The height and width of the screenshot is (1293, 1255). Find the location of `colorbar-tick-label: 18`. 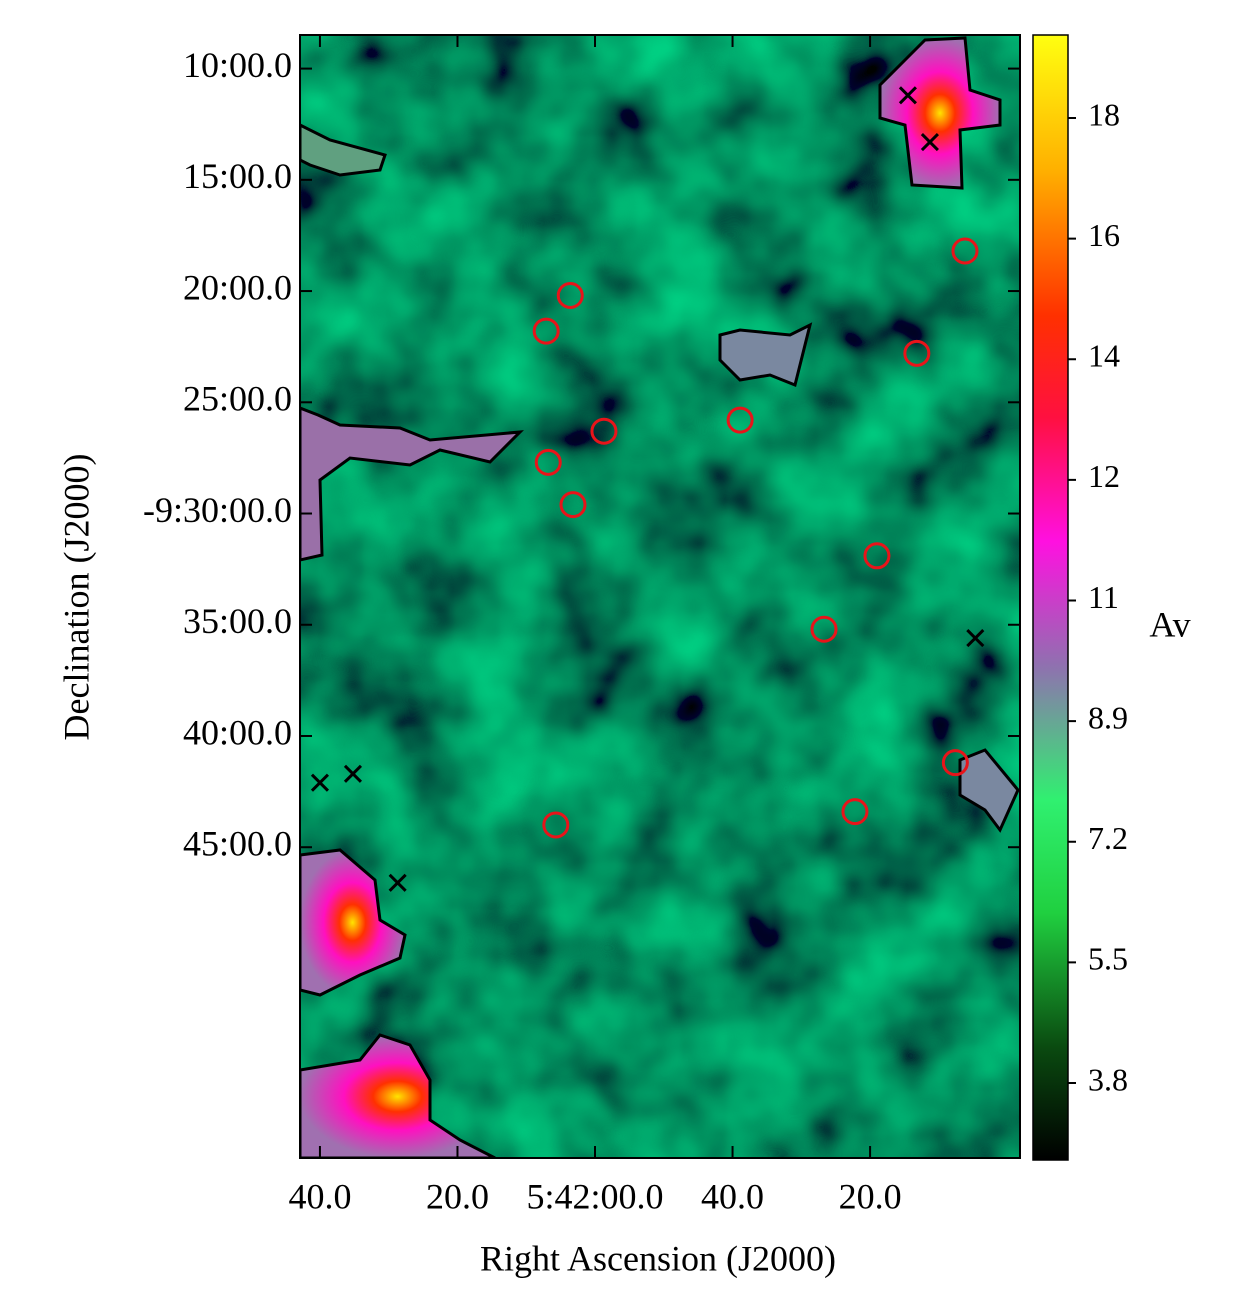

colorbar-tick-label: 18 is located at coordinates (1104, 114).